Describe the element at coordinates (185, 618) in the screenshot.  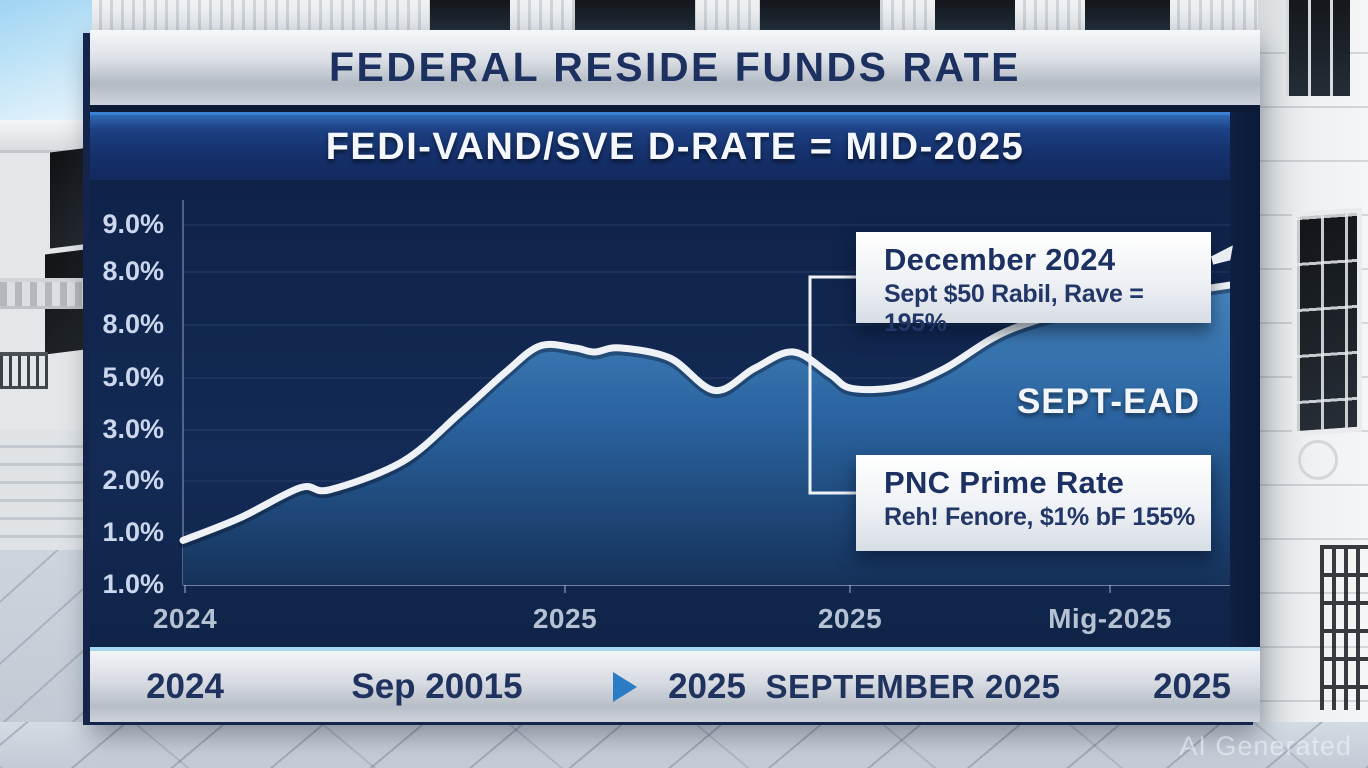
I see `x-axis-label: 2024` at that location.